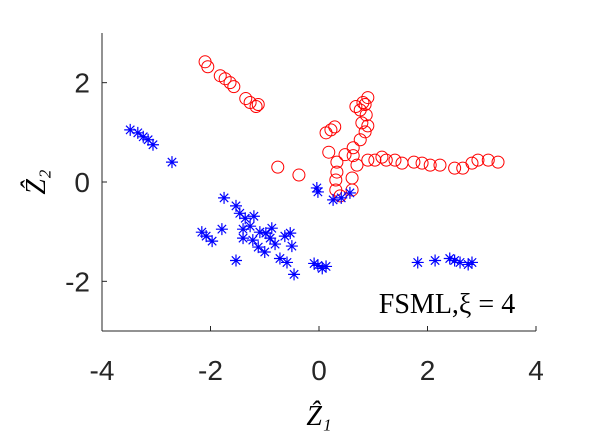 The image size is (591, 443). I want to click on y-axis-label: Ẑ₂, so click(36, 182).